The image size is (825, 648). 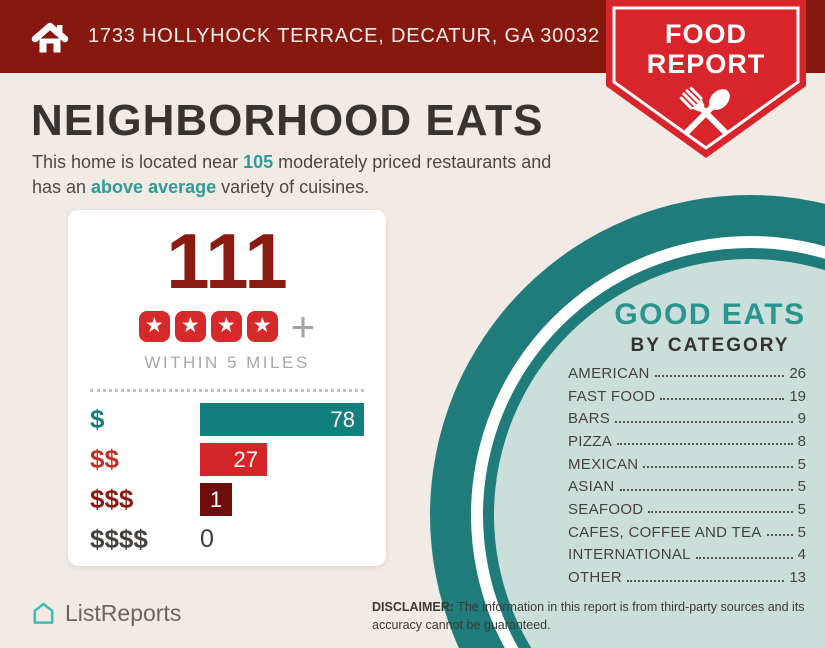 I want to click on price-tier-label: $$$$, so click(x=119, y=539).